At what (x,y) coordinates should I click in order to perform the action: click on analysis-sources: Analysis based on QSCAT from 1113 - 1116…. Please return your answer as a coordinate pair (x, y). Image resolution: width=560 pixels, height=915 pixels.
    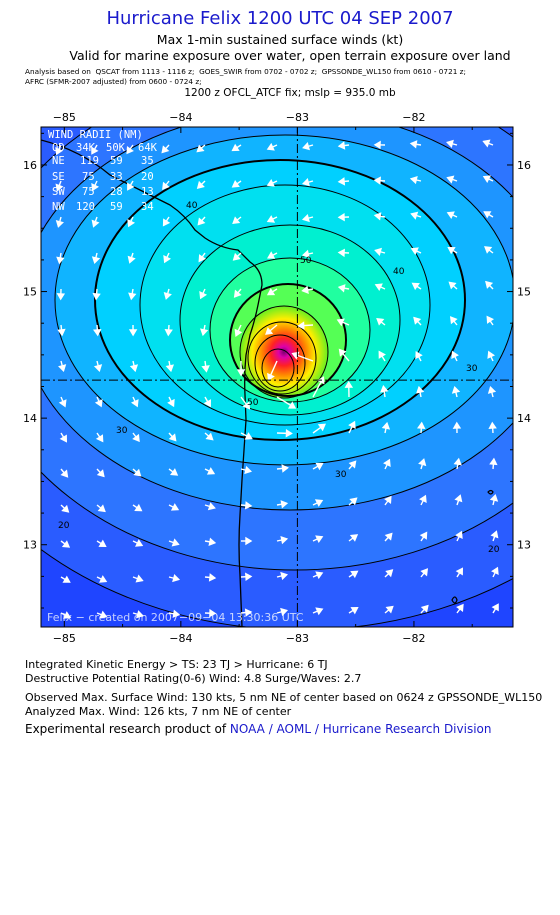
    Looking at the image, I should click on (245, 77).